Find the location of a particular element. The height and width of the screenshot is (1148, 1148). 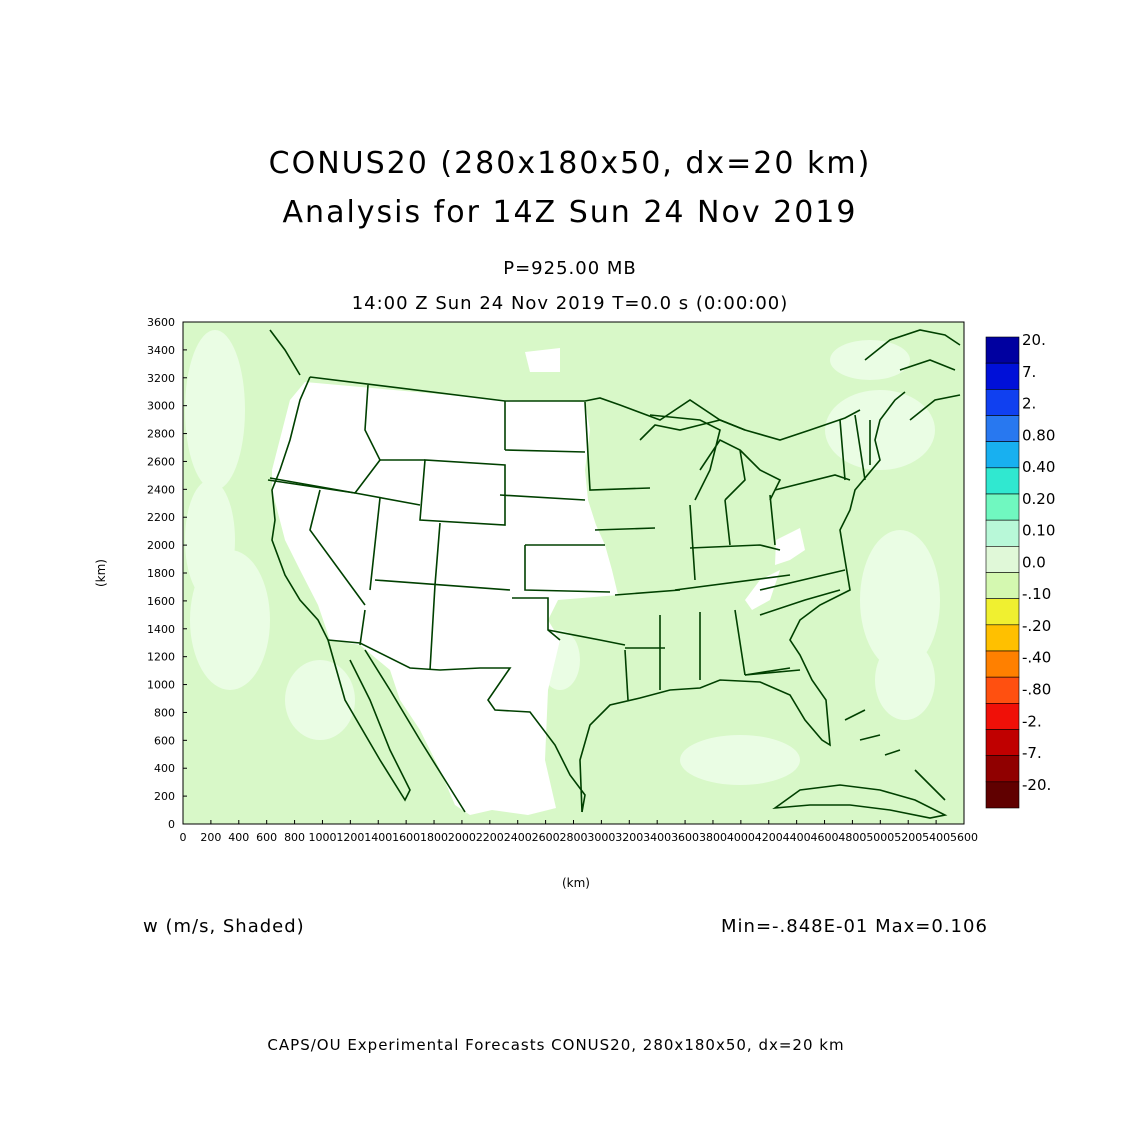

x-tick-label: 200 is located at coordinates (210, 837).